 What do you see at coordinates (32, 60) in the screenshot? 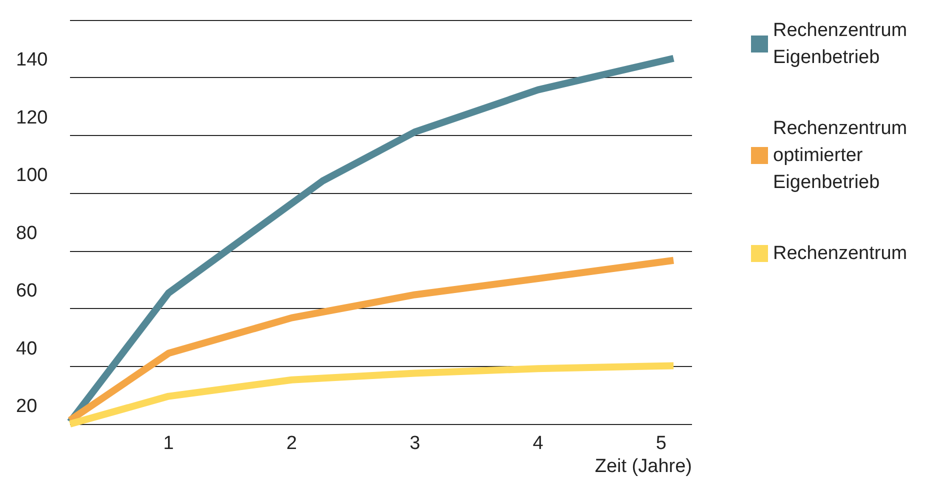
I see `y-tick-label: 140` at bounding box center [32, 60].